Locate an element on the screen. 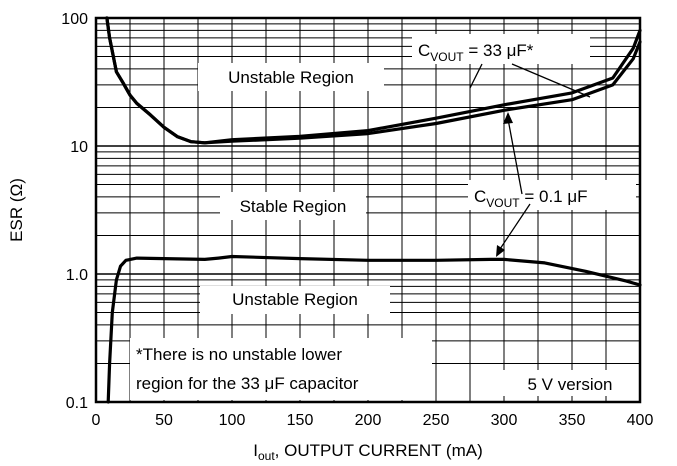  x-tick-label: 350 is located at coordinates (572, 420).